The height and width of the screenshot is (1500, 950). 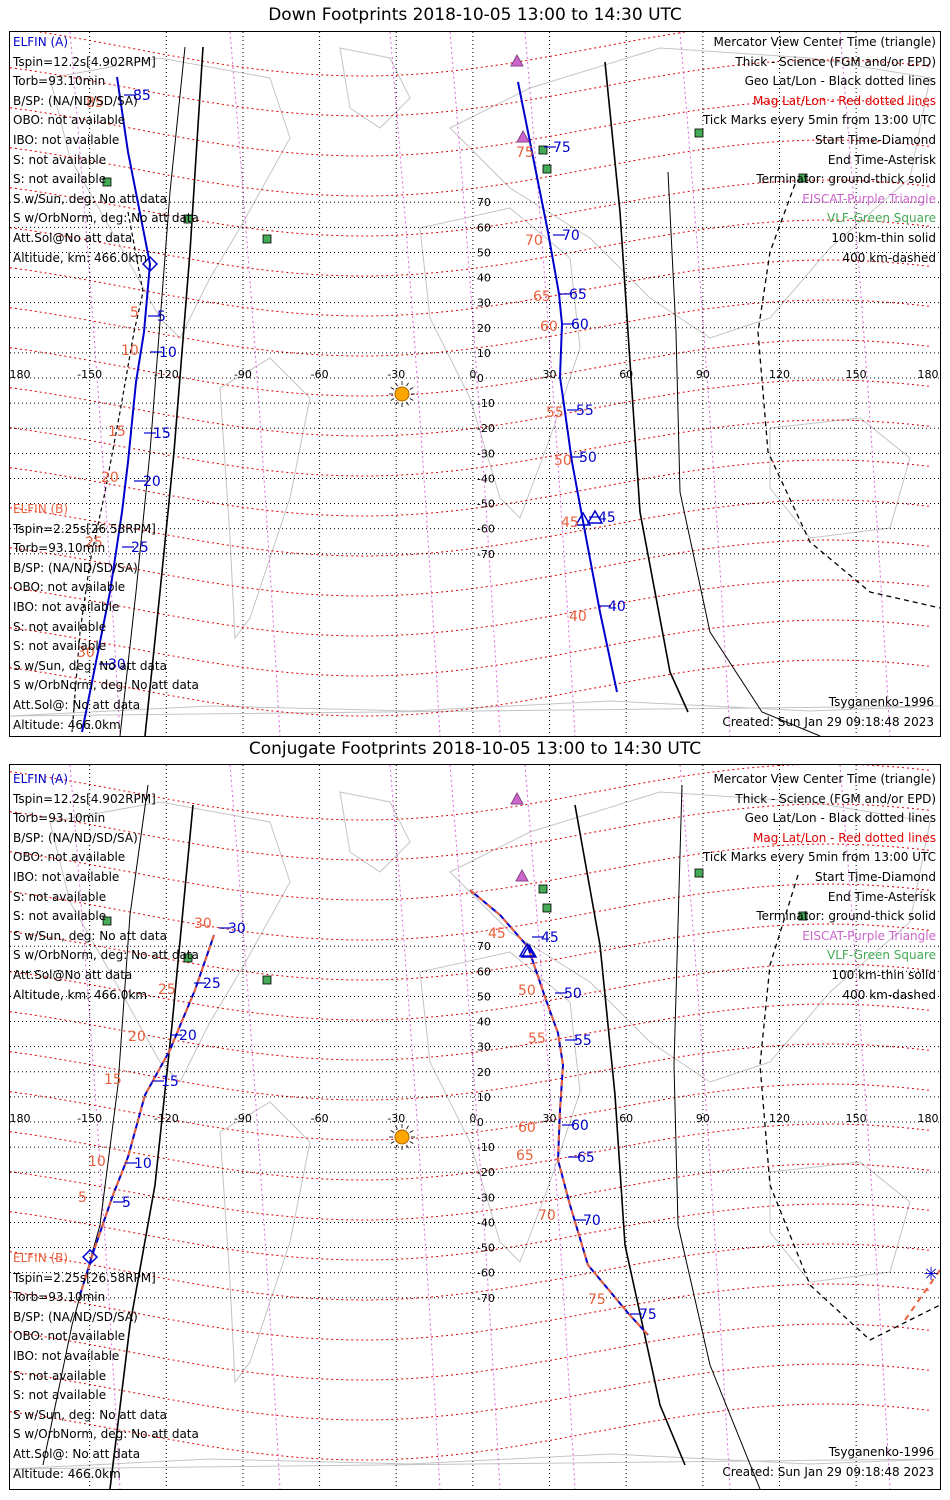 What do you see at coordinates (66, 1355) in the screenshot?
I see `elfin-b-line: IBO: not available` at bounding box center [66, 1355].